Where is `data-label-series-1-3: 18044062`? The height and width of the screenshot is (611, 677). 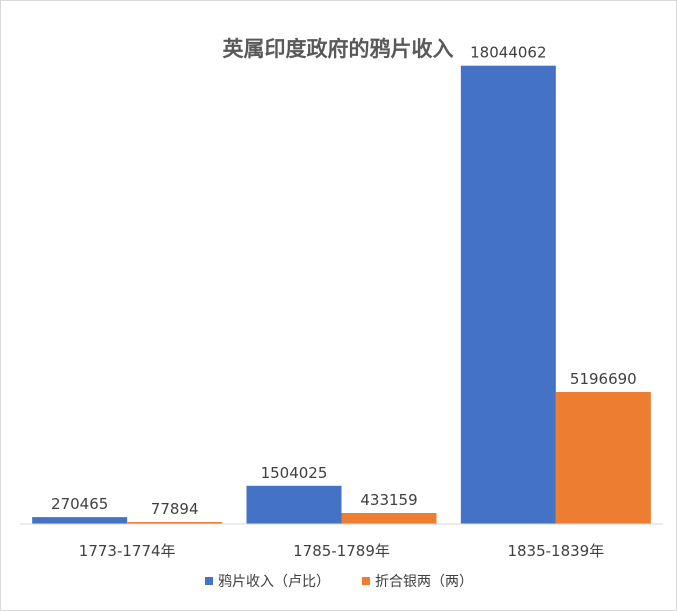
data-label-series-1-3: 18044062 is located at coordinates (508, 53).